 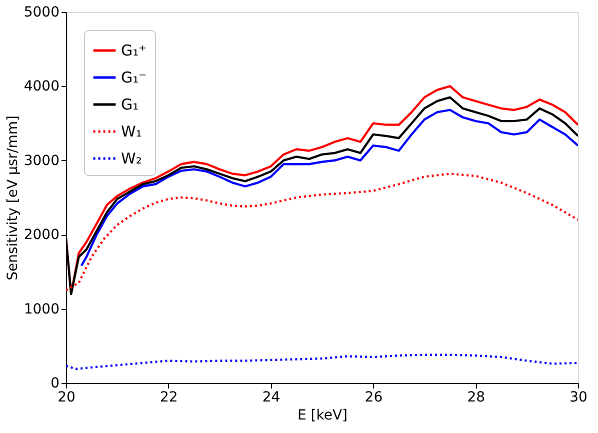 What do you see at coordinates (67, 398) in the screenshot?
I see `x-tick-label: 20` at bounding box center [67, 398].